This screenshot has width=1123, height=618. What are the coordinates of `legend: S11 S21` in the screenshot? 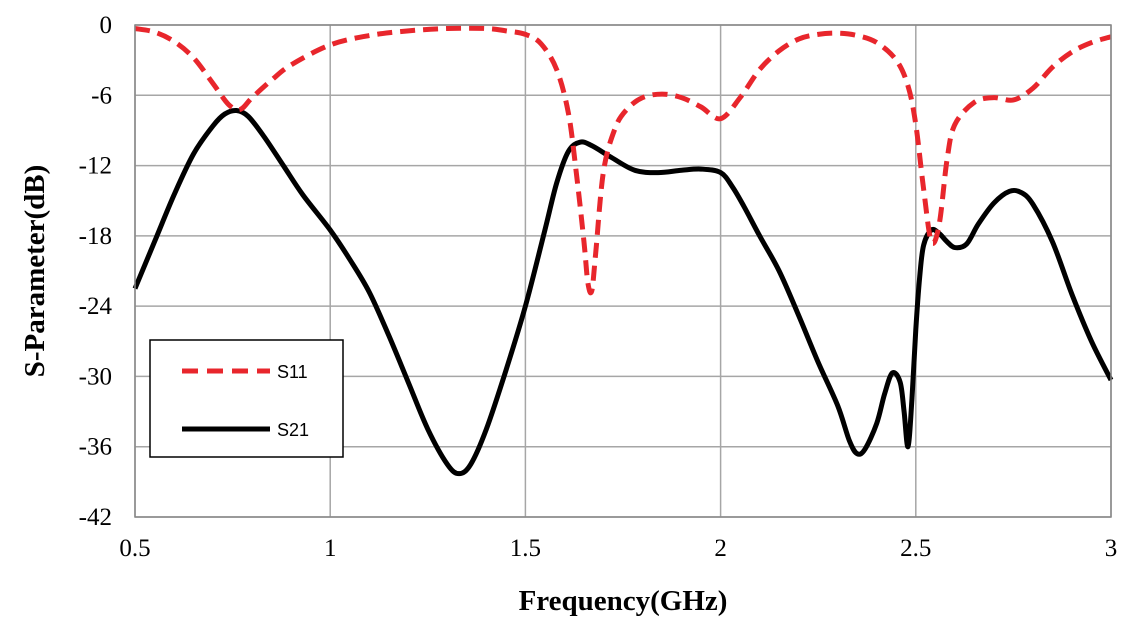 It's located at (246, 398).